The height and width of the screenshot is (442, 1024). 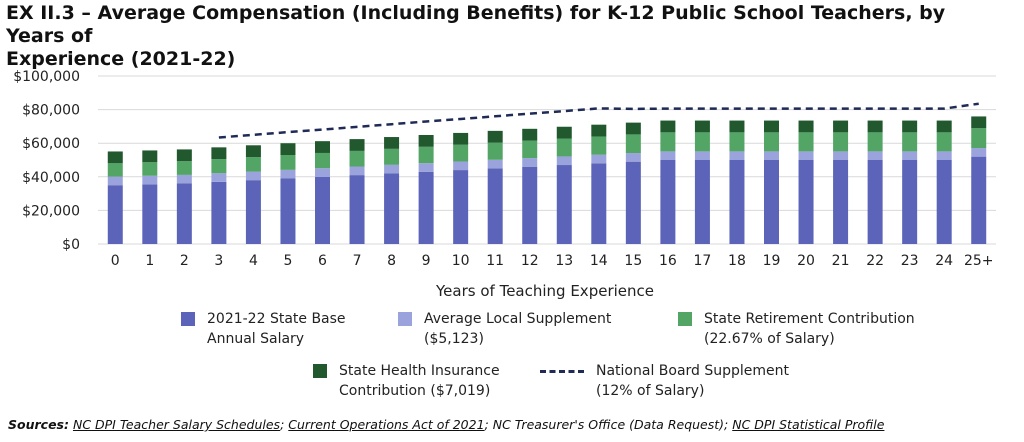 I want to click on x-tick-label: 4, so click(x=253, y=261).